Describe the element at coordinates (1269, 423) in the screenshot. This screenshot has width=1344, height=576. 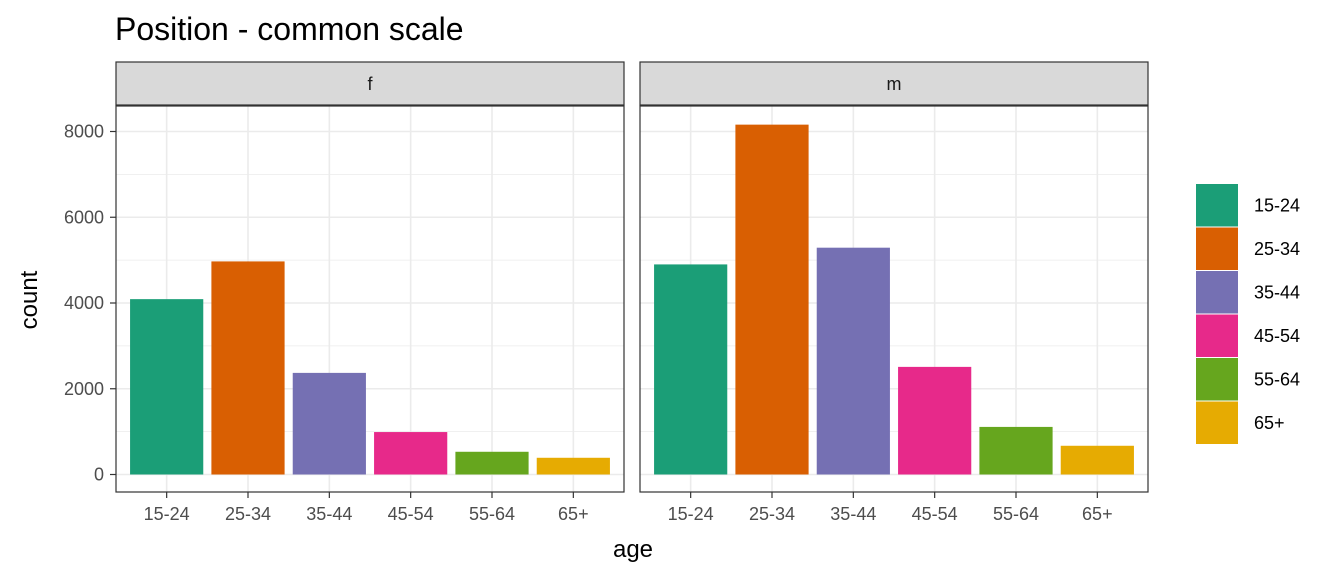
I see `legend-label: 65+` at that location.